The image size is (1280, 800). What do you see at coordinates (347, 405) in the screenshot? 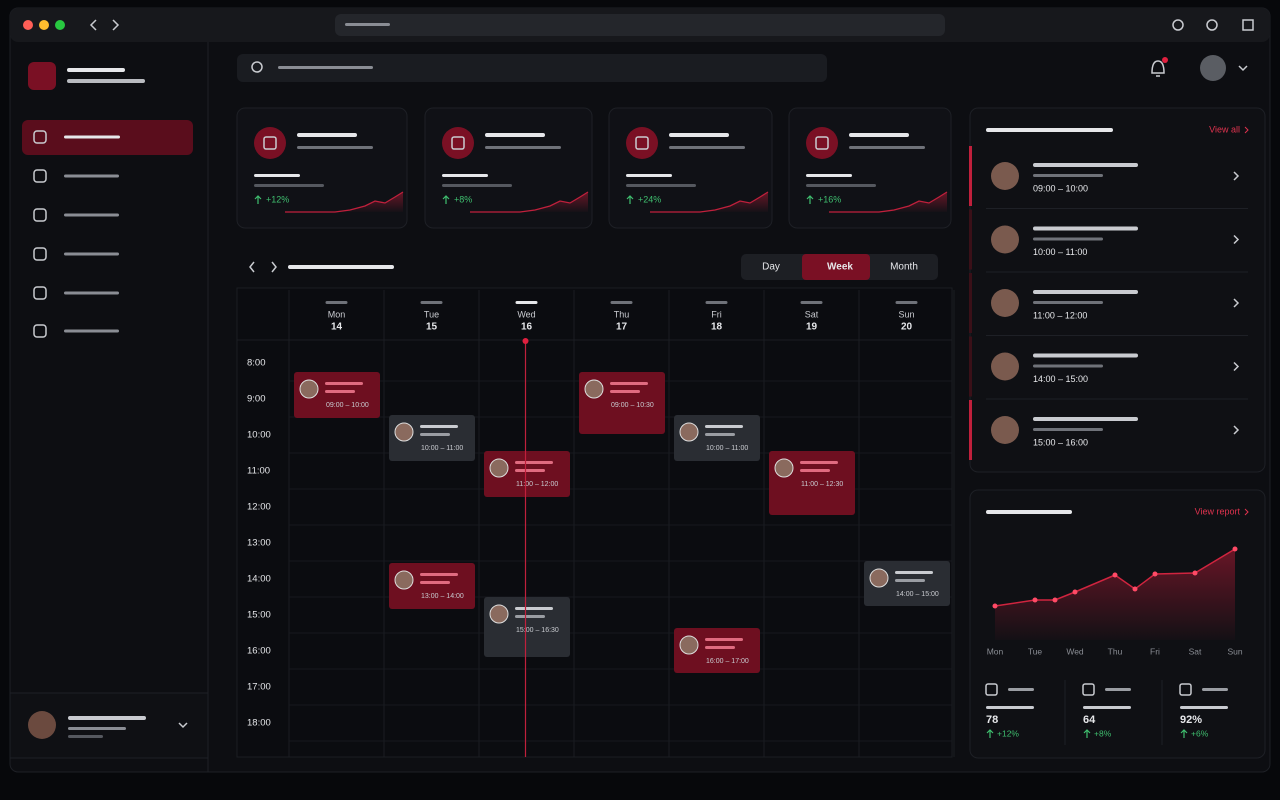
I see `event-time: 09:00 – 10:00` at bounding box center [347, 405].